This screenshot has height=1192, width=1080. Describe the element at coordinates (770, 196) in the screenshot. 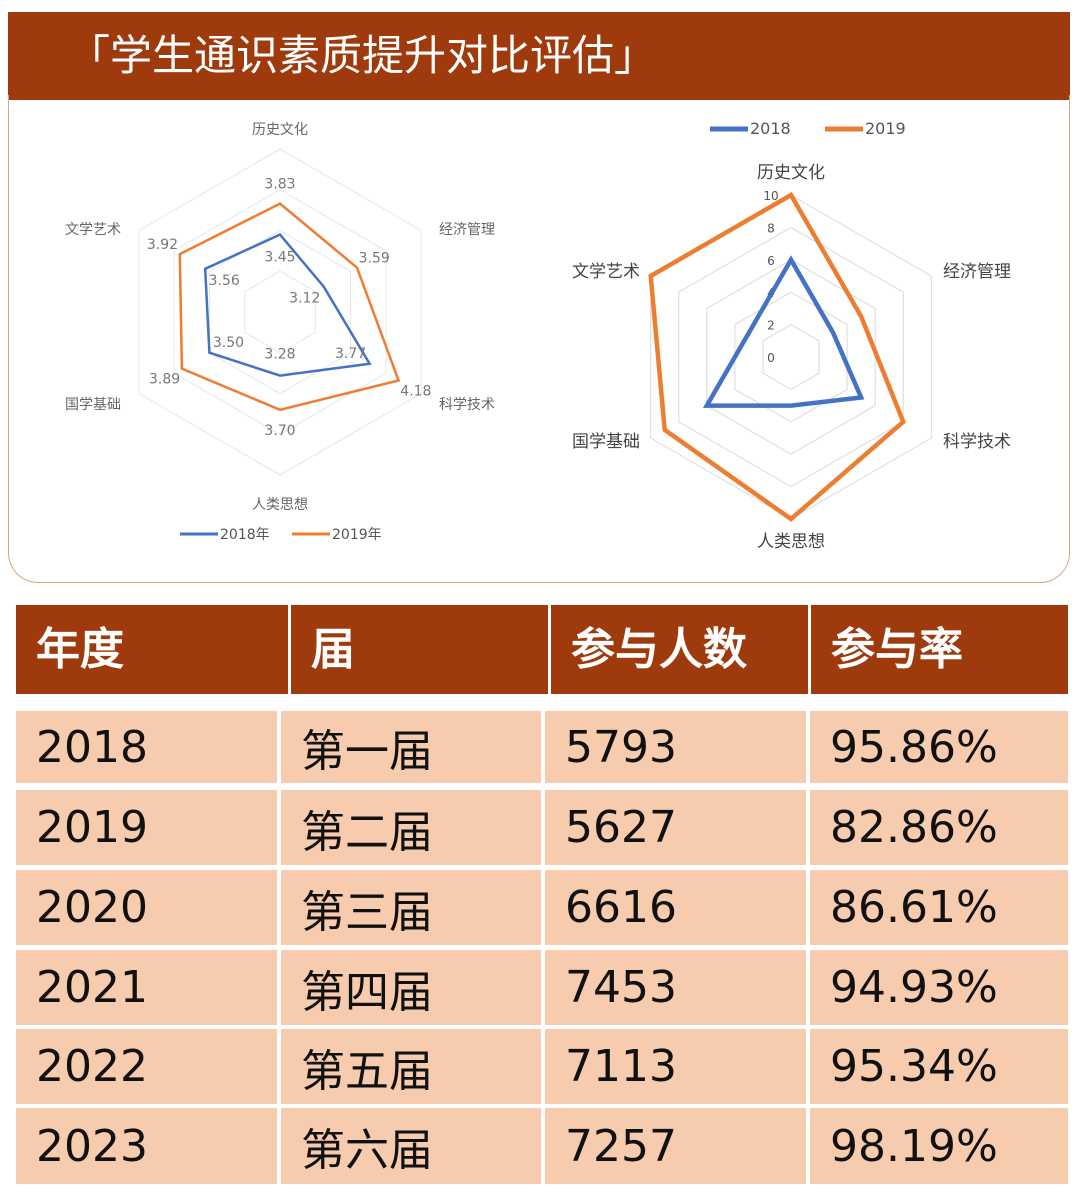

I see `tick-label: 10` at that location.